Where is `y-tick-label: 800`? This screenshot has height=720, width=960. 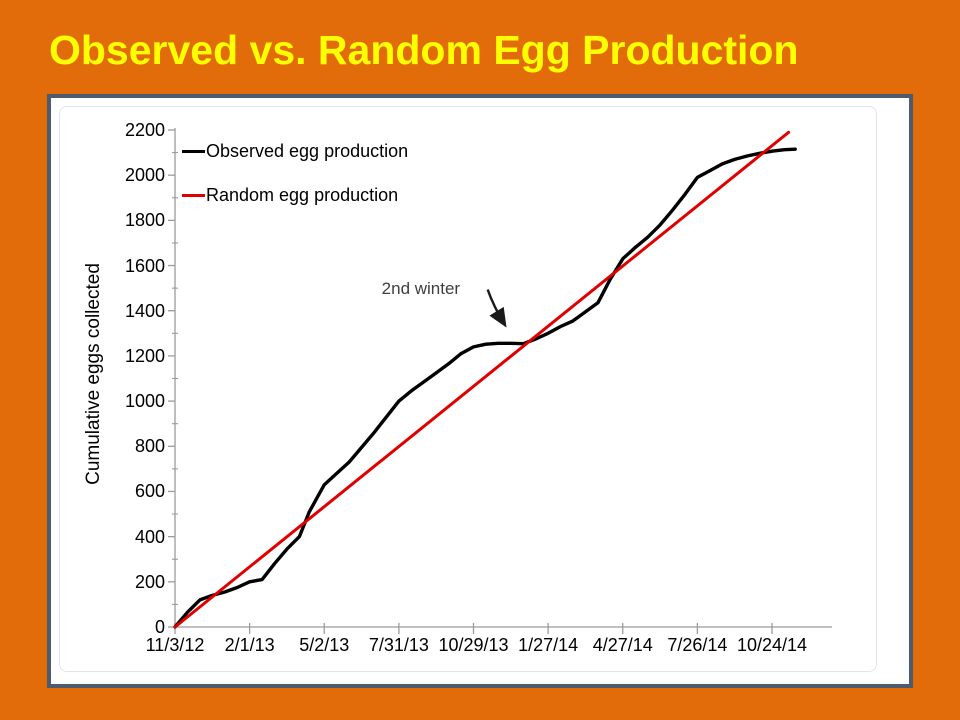
y-tick-label: 800 is located at coordinates (149, 446).